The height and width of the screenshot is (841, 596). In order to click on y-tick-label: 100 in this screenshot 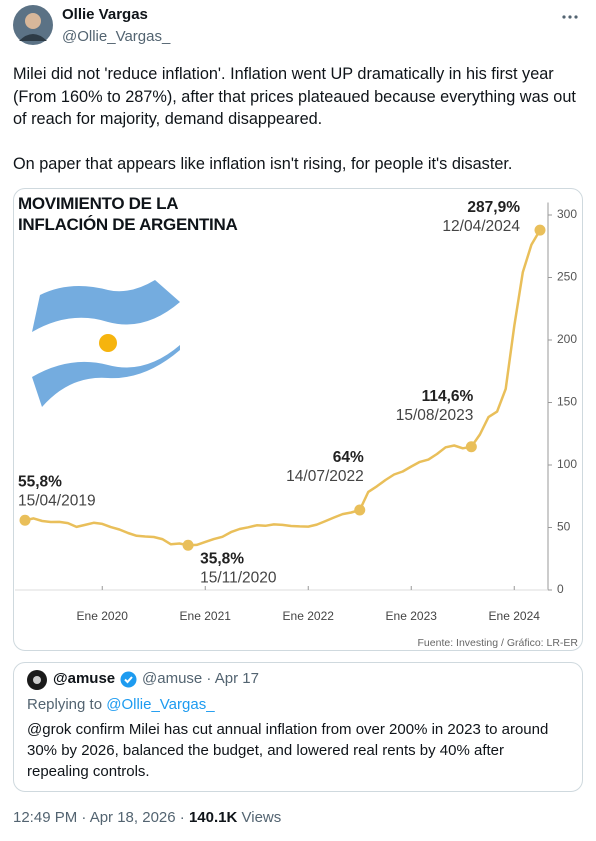, I will do `click(567, 464)`.